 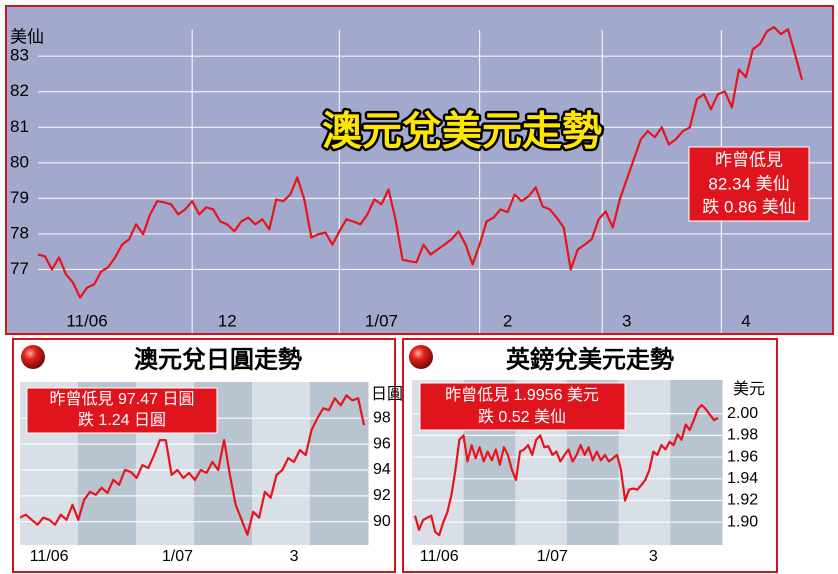 I want to click on y-tick-label: 1.90, so click(x=742, y=521).